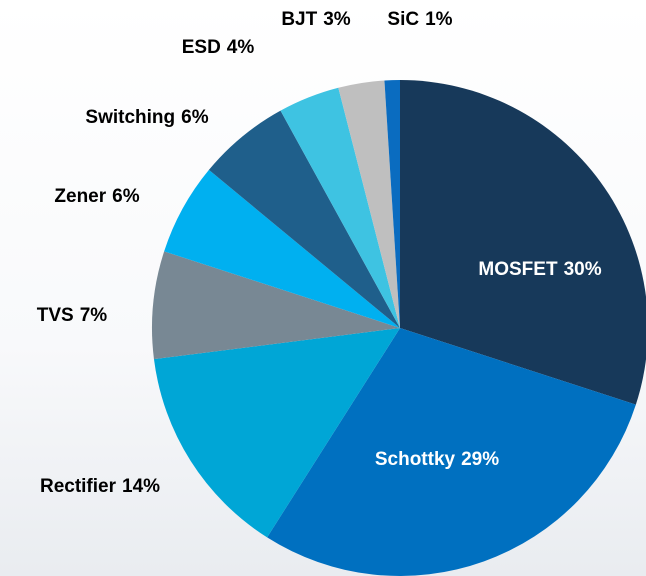 Image resolution: width=646 pixels, height=576 pixels. What do you see at coordinates (78, 486) in the screenshot?
I see `category-label: Rectifier` at bounding box center [78, 486].